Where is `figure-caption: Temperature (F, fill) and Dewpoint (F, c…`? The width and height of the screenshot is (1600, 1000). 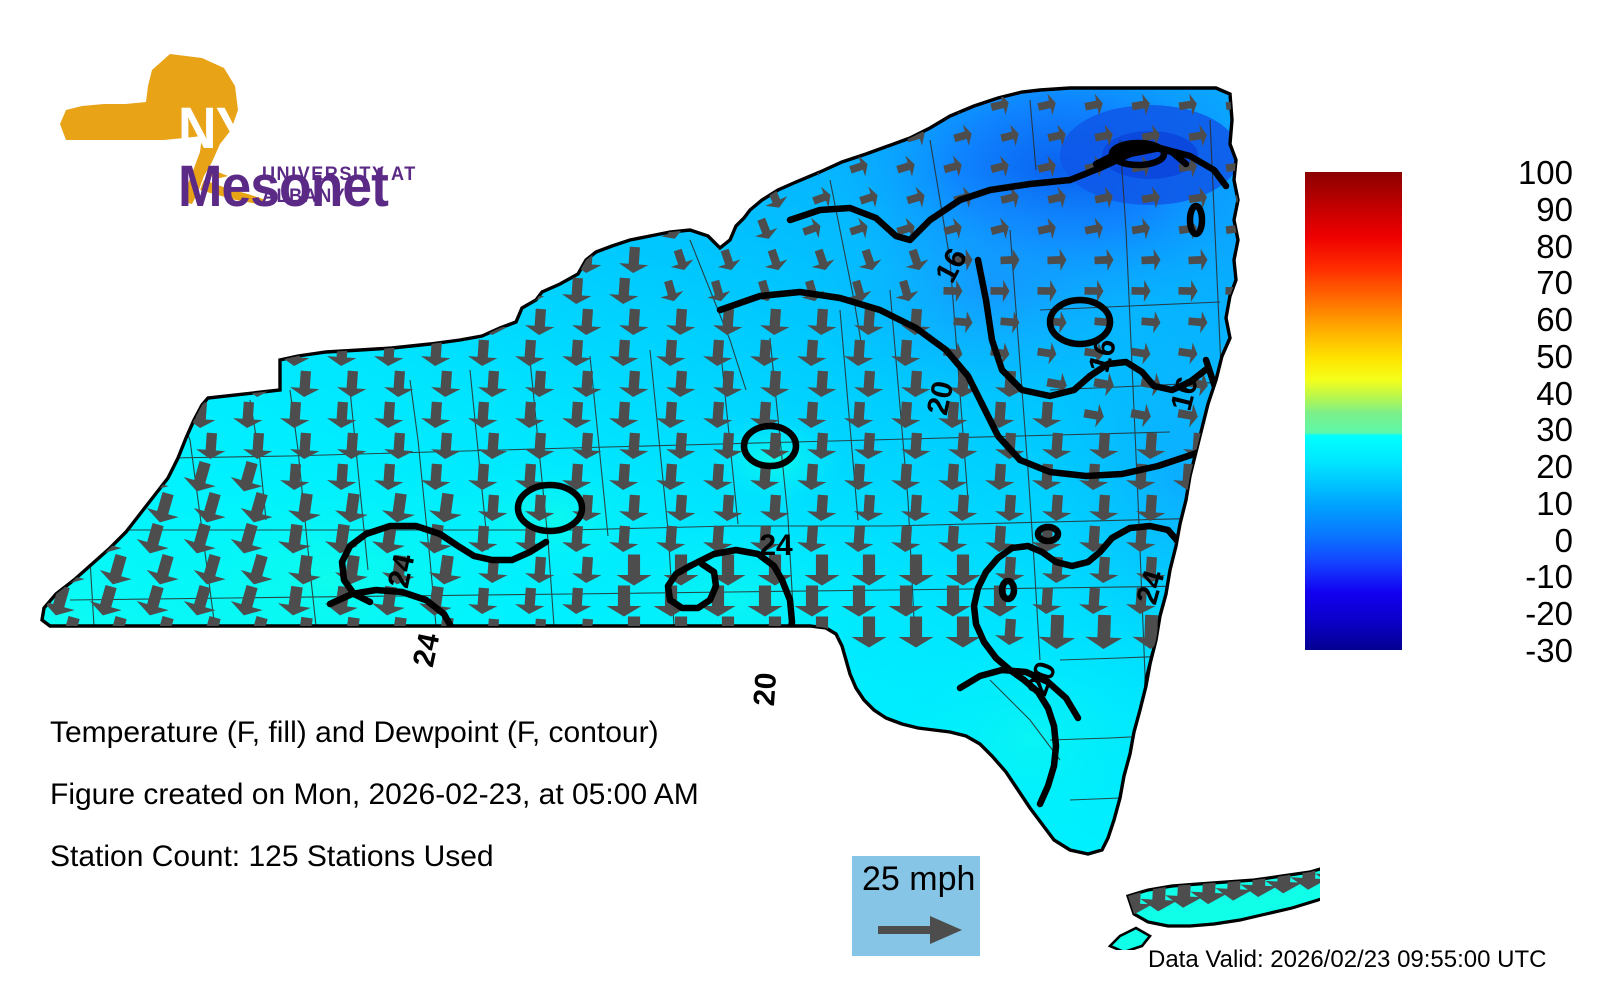 figure-caption: Temperature (F, fill) and Dewpoint (F, c… is located at coordinates (440, 809).